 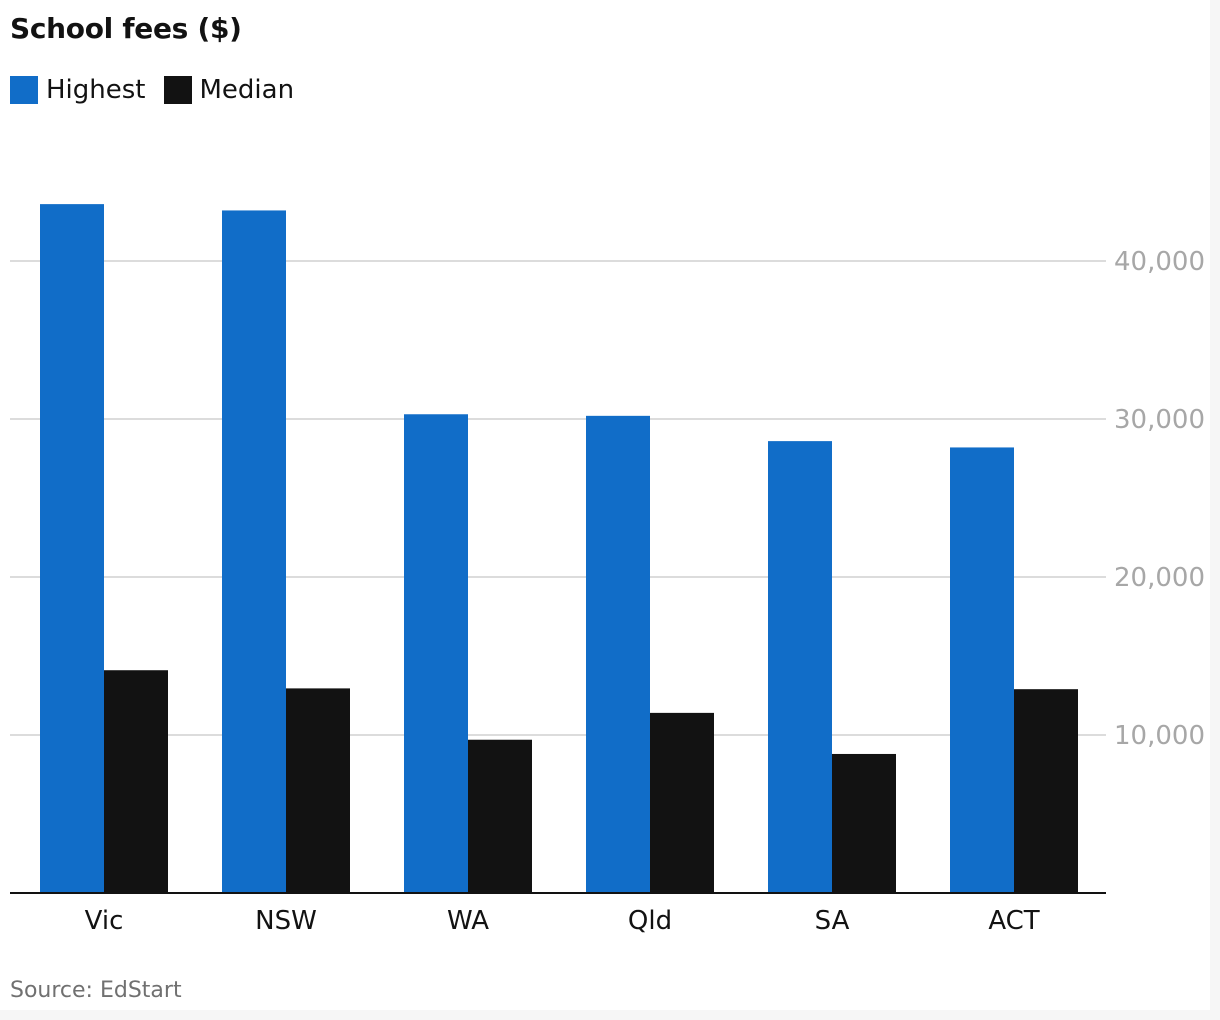 I want to click on legend-item-highest: Highest, so click(x=78, y=90).